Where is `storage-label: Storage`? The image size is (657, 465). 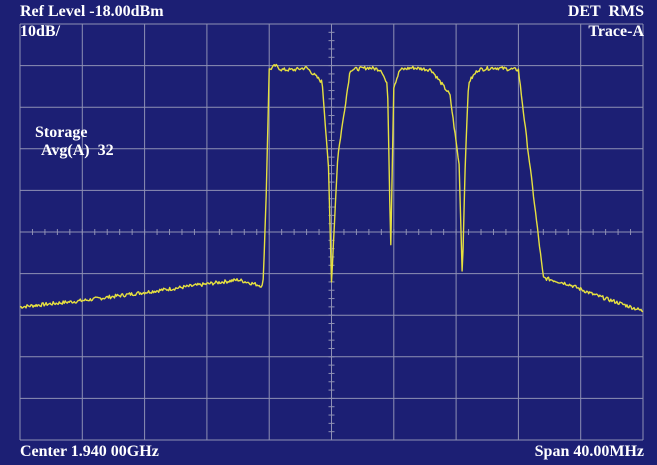 storage-label: Storage is located at coordinates (61, 132).